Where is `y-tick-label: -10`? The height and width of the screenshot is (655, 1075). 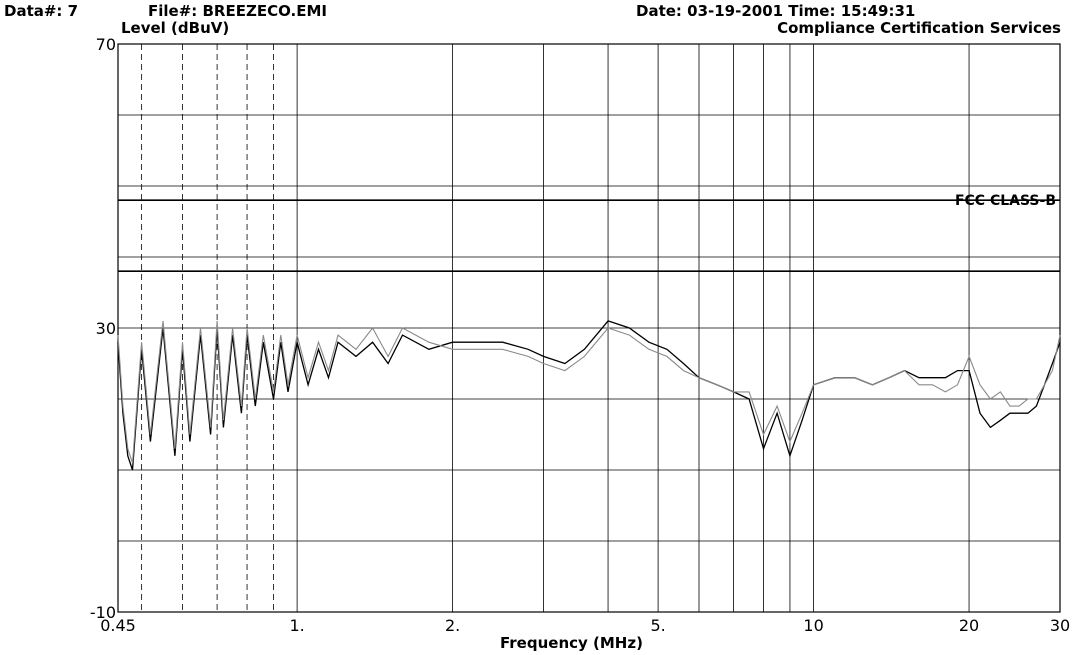
y-tick-label: -10 is located at coordinates (103, 612).